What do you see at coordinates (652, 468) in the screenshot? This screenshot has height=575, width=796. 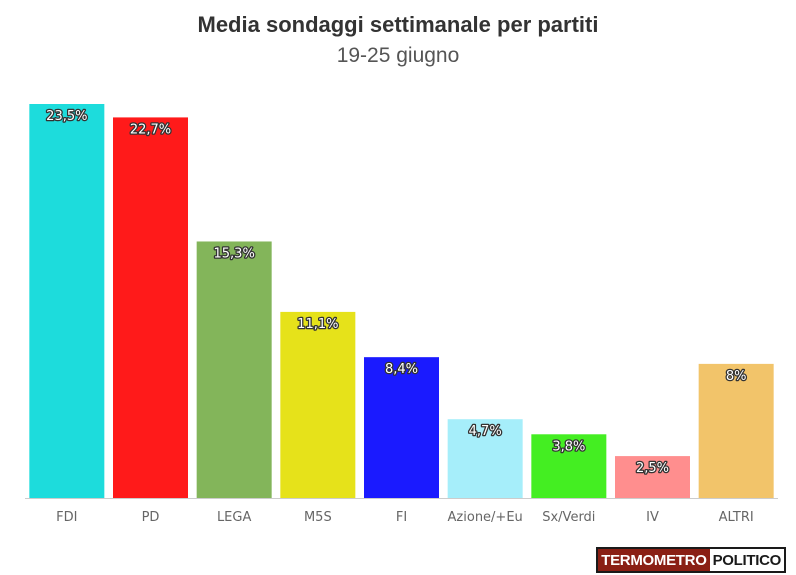 I see `data-label: 2,5%` at bounding box center [652, 468].